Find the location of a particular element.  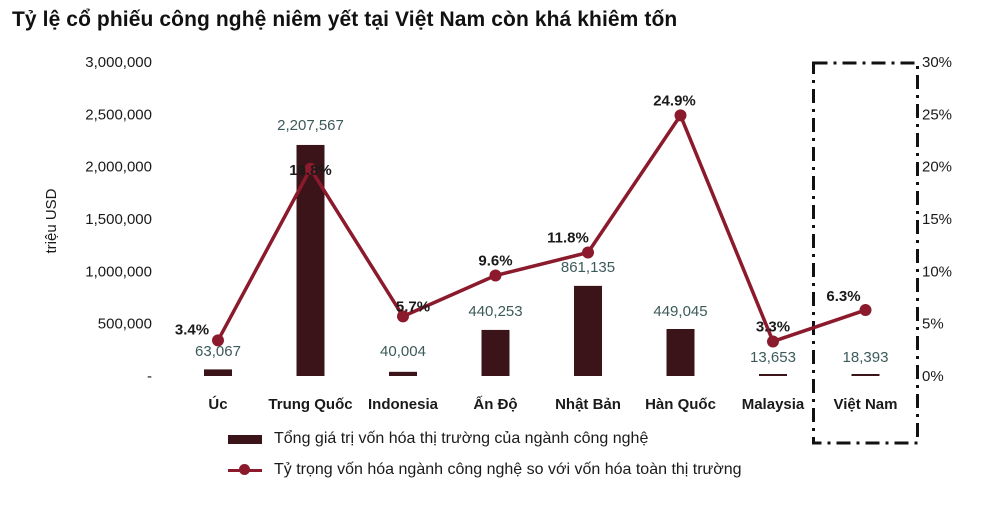

right-axis-tick-label: 5% is located at coordinates (933, 324).